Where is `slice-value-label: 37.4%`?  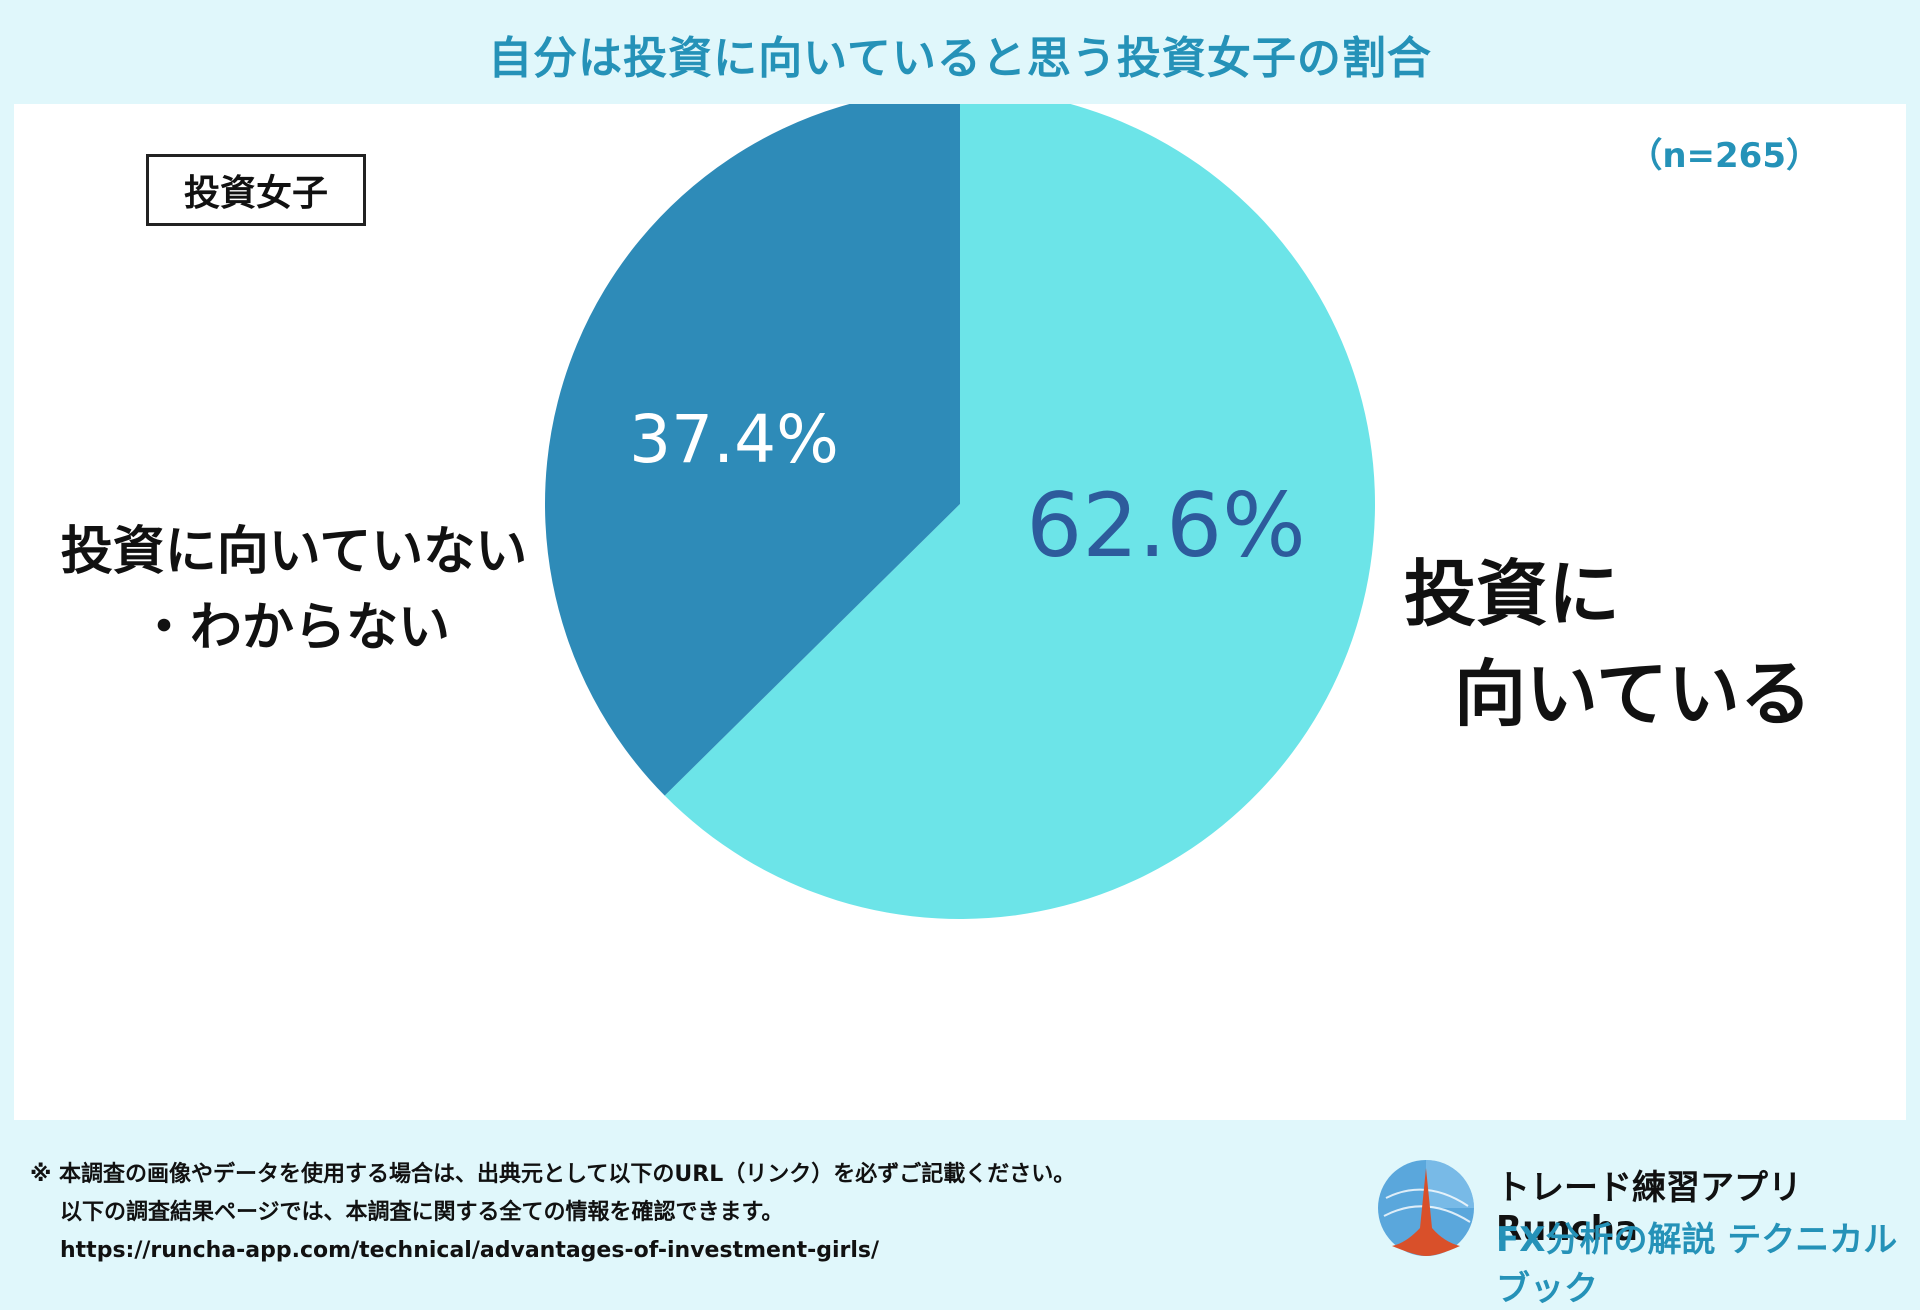 slice-value-label: 37.4% is located at coordinates (734, 439).